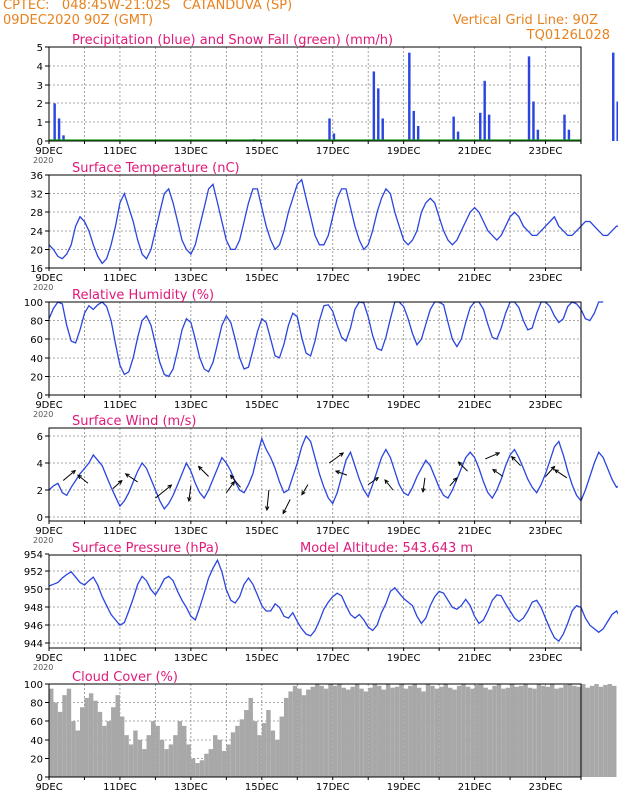  Describe the element at coordinates (33, 572) in the screenshot. I see `y-tick-label: 952` at that location.